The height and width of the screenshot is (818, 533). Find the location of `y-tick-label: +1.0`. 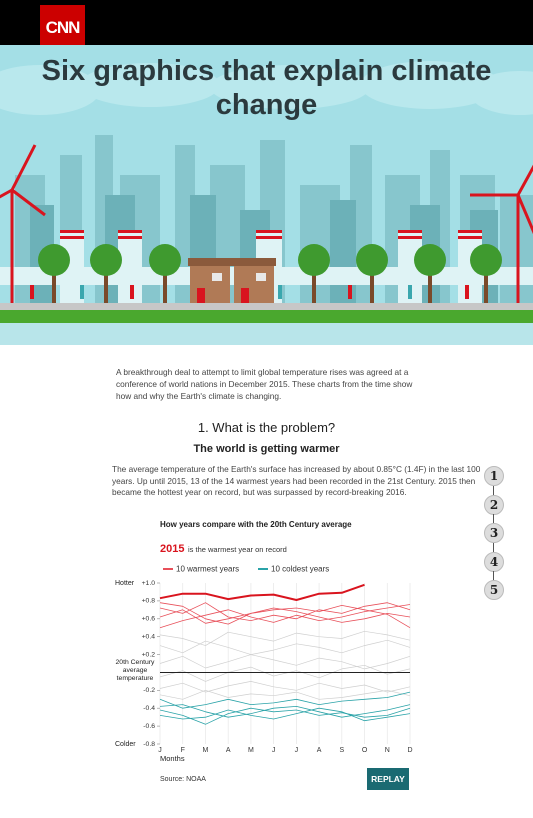

y-tick-label: +1.0 is located at coordinates (149, 583).